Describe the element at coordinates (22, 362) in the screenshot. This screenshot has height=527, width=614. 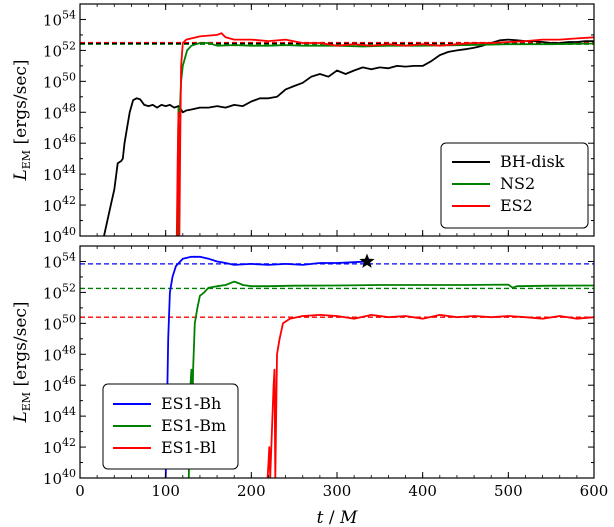
I see `bottom-y-axis-title: LEM [ergs/sec]` at that location.